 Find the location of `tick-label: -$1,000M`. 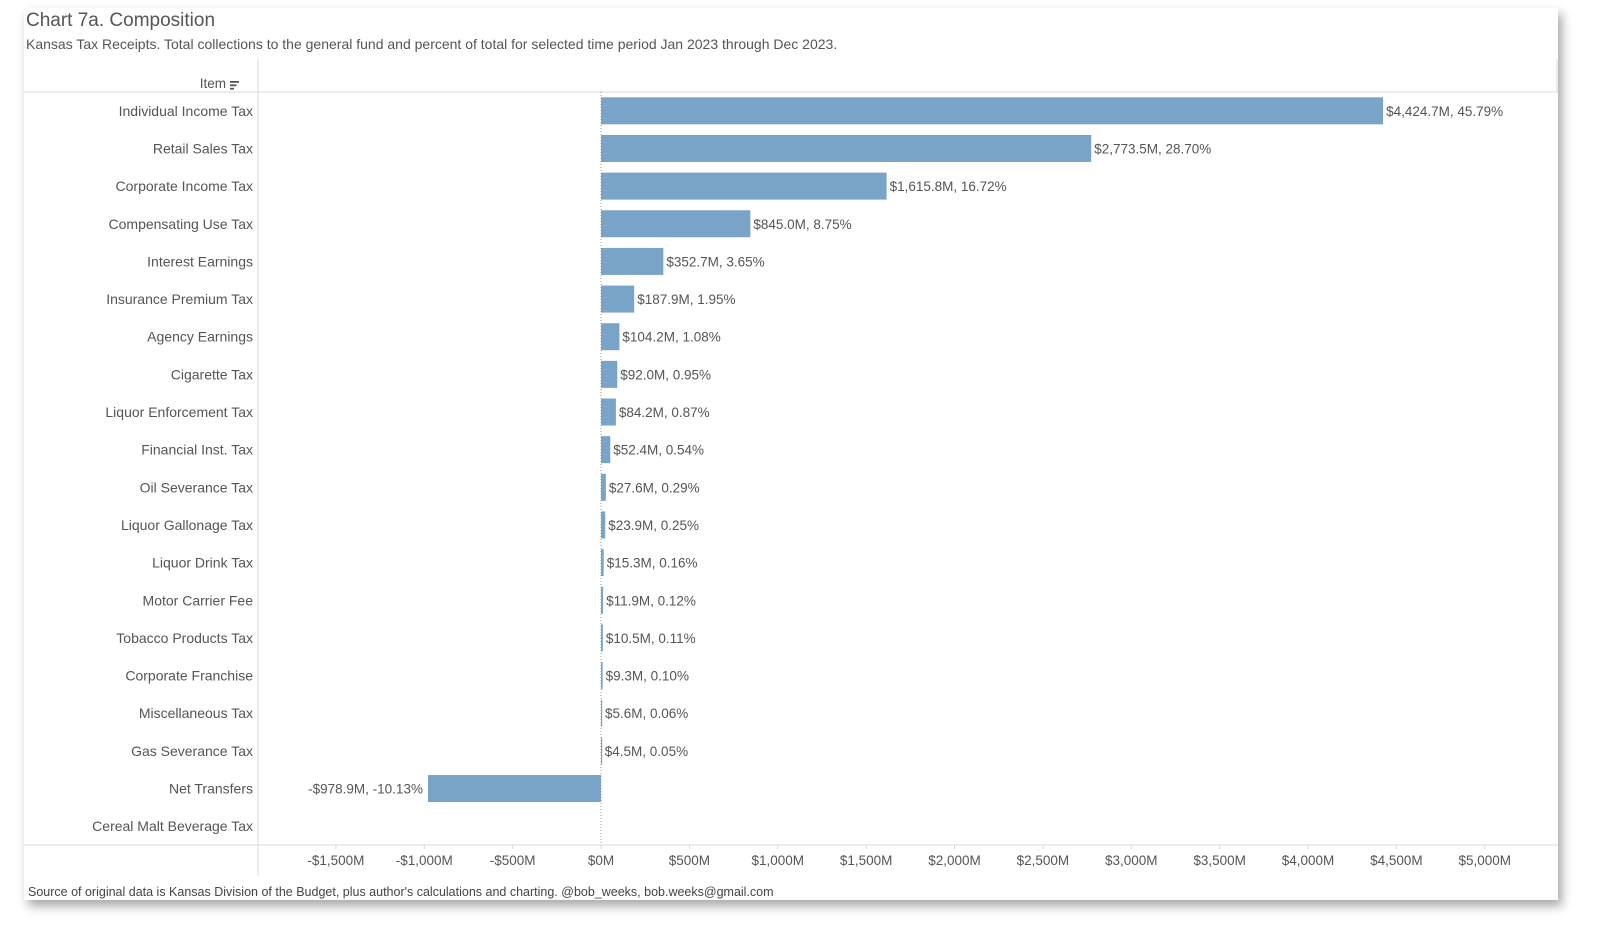

tick-label: -$1,000M is located at coordinates (424, 860).